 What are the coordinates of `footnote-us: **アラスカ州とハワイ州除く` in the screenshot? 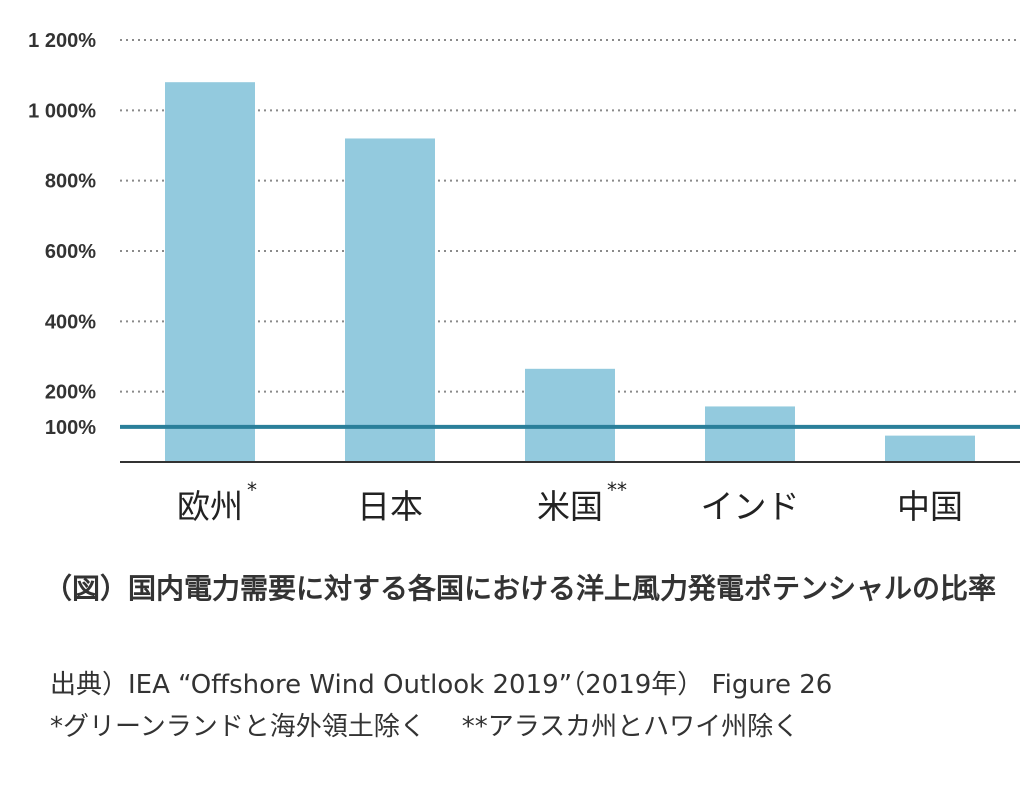 It's located at (630, 727).